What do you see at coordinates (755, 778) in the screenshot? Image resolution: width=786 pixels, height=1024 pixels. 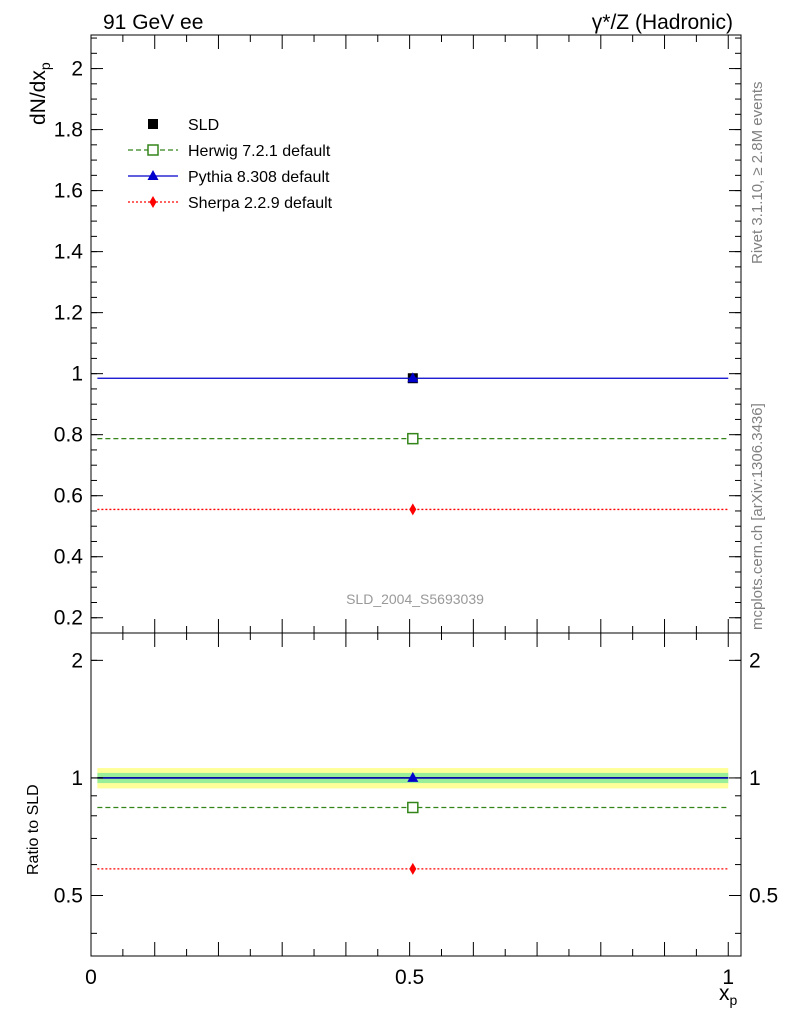 I see `y-tick-label-right: 1` at bounding box center [755, 778].